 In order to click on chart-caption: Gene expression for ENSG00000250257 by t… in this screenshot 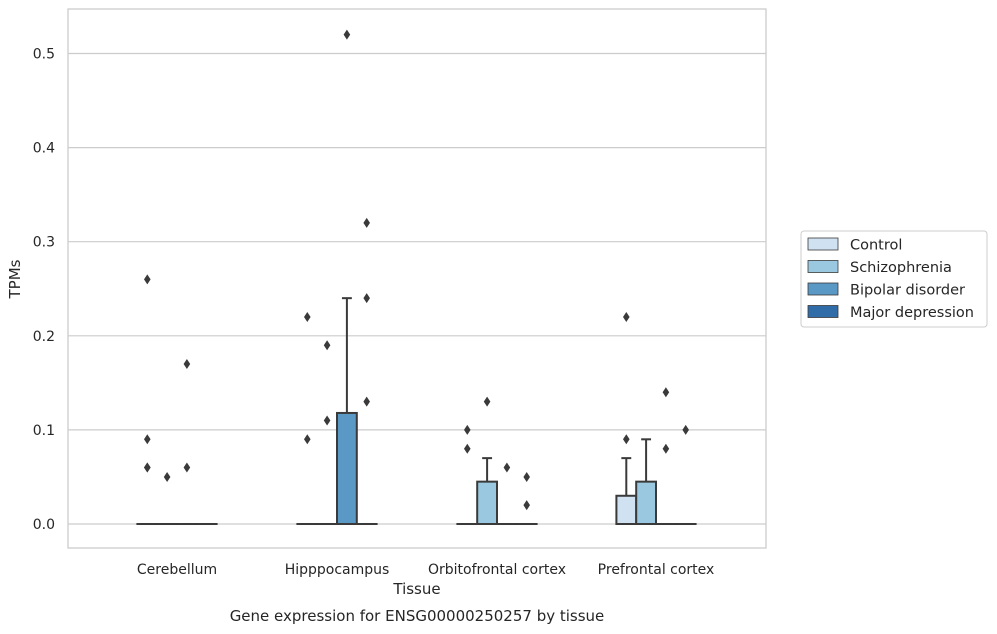, I will do `click(417, 616)`.